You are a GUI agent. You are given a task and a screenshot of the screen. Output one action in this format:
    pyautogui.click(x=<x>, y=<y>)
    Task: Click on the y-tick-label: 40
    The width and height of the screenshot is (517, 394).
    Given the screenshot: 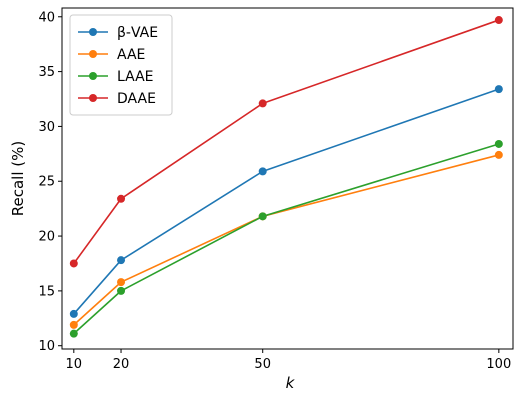 What is the action you would take?
    pyautogui.click(x=46, y=17)
    